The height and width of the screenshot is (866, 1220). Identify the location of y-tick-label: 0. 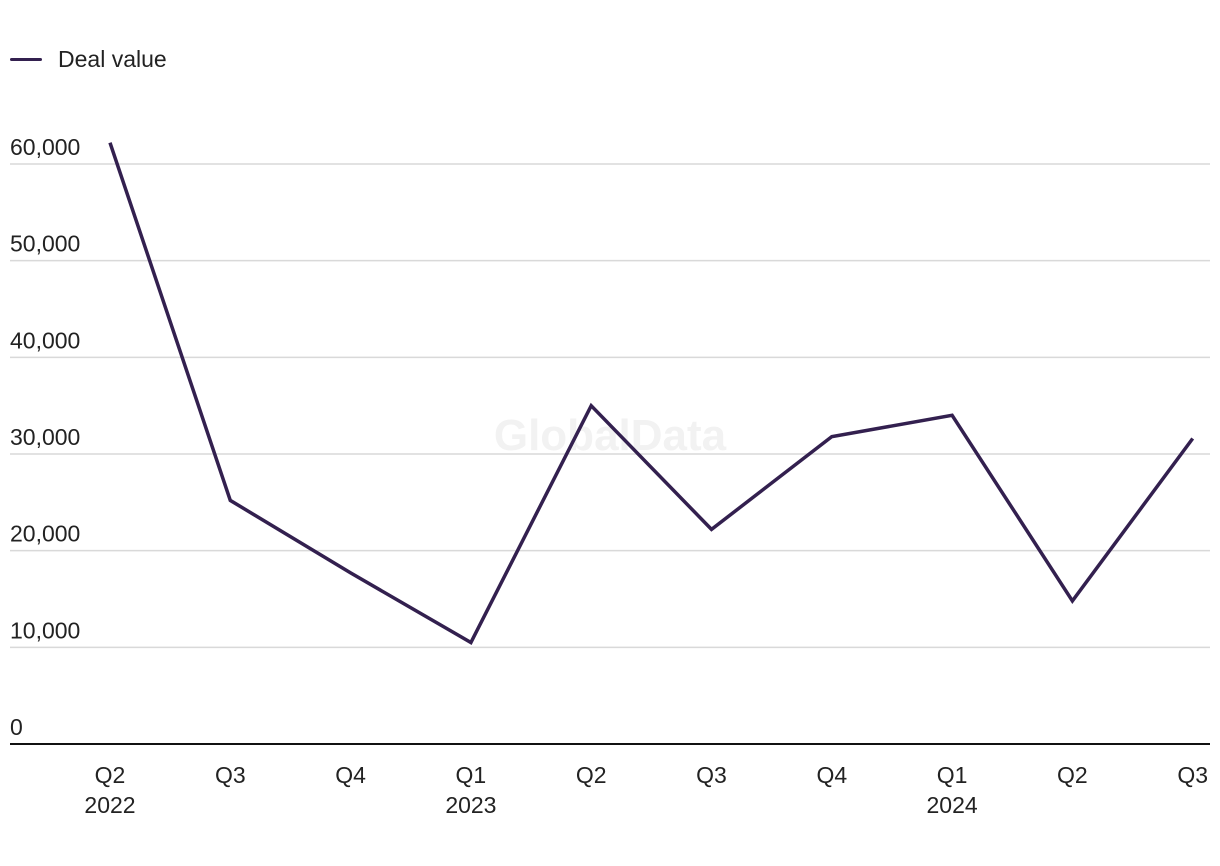
(16, 727).